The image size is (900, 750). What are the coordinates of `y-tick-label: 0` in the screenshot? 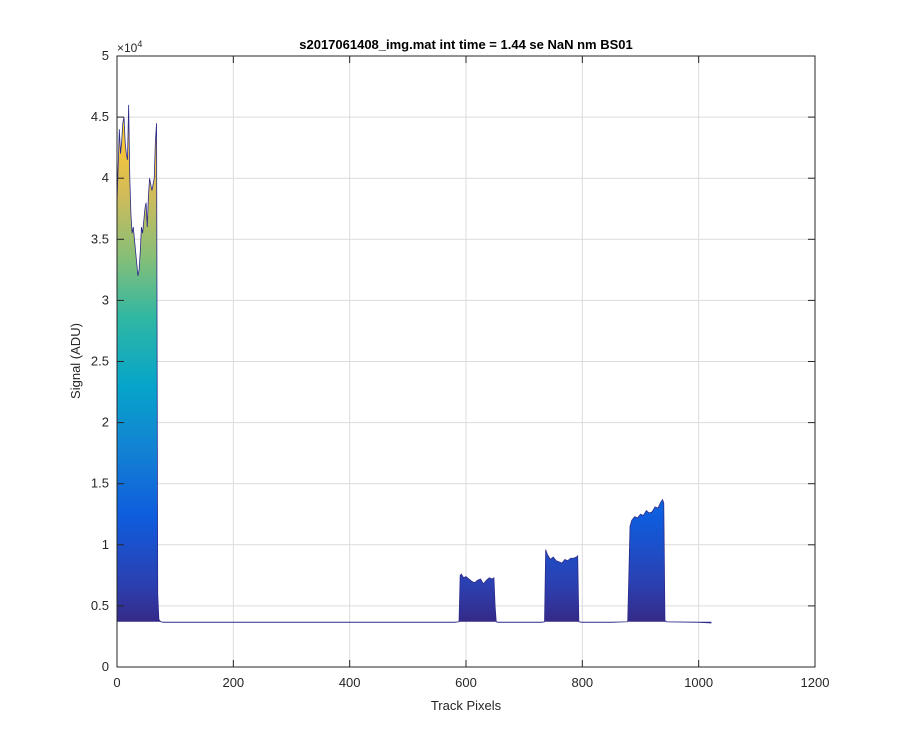 It's located at (105, 666).